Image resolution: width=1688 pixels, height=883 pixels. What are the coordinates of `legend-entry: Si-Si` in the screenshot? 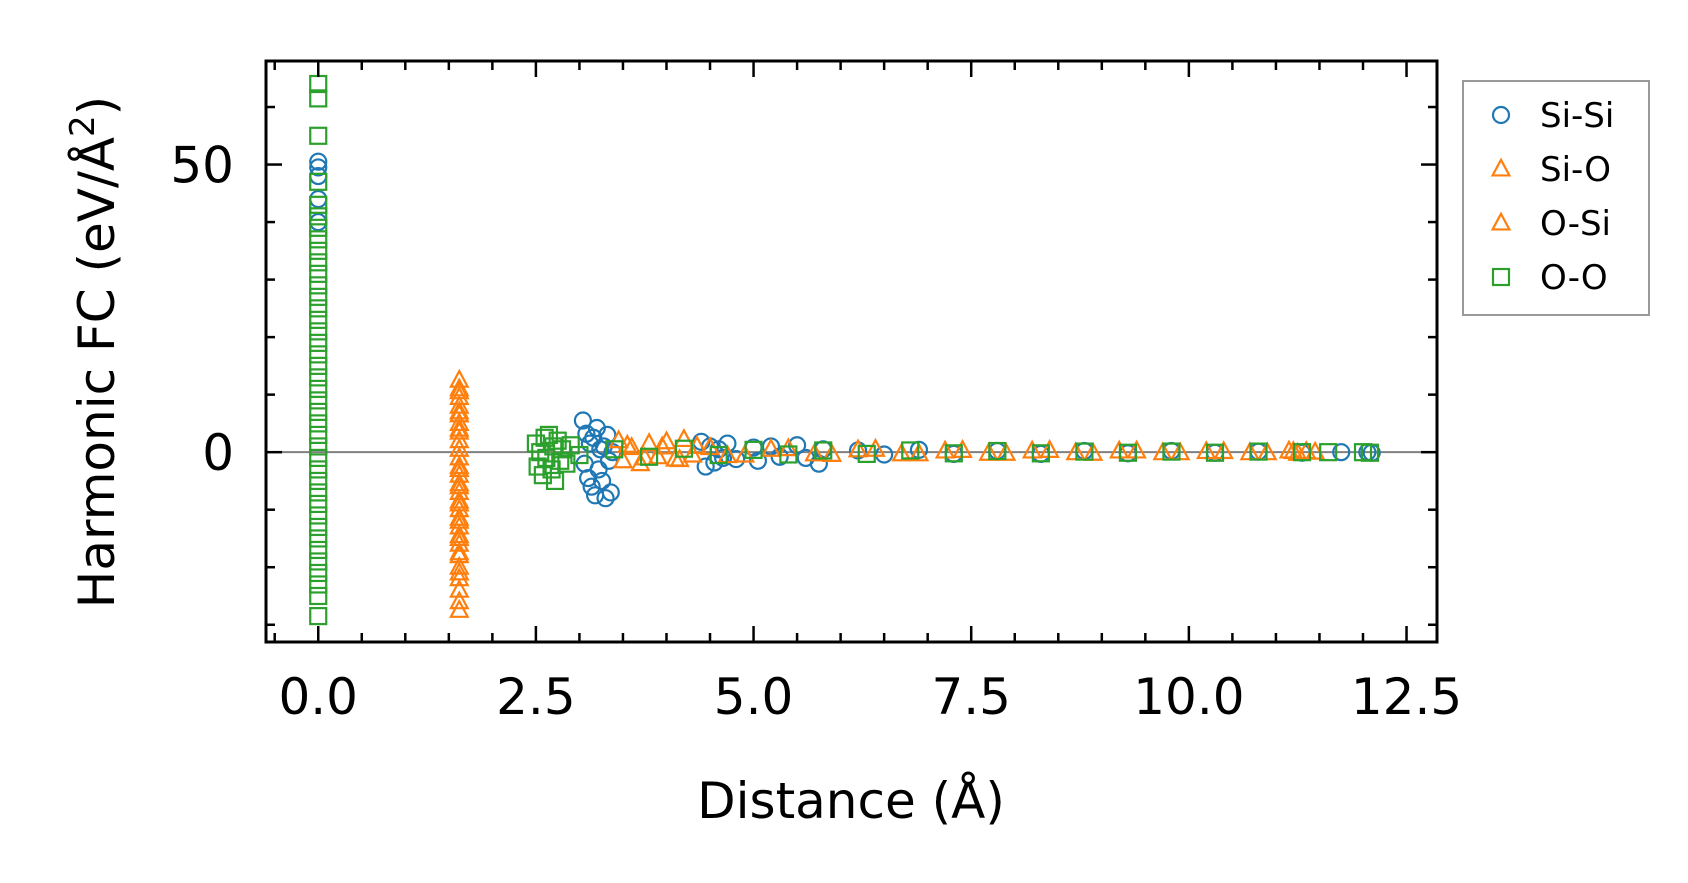 It's located at (1552, 116).